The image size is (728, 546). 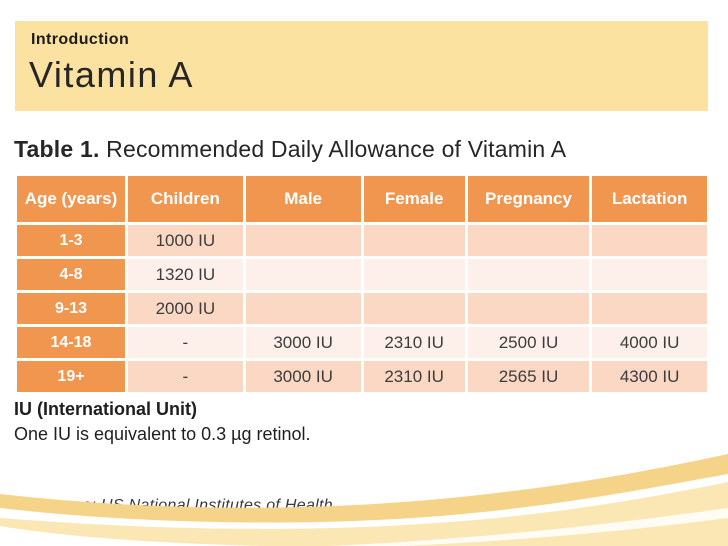 I want to click on age-cell: 9-13, so click(x=71, y=308).